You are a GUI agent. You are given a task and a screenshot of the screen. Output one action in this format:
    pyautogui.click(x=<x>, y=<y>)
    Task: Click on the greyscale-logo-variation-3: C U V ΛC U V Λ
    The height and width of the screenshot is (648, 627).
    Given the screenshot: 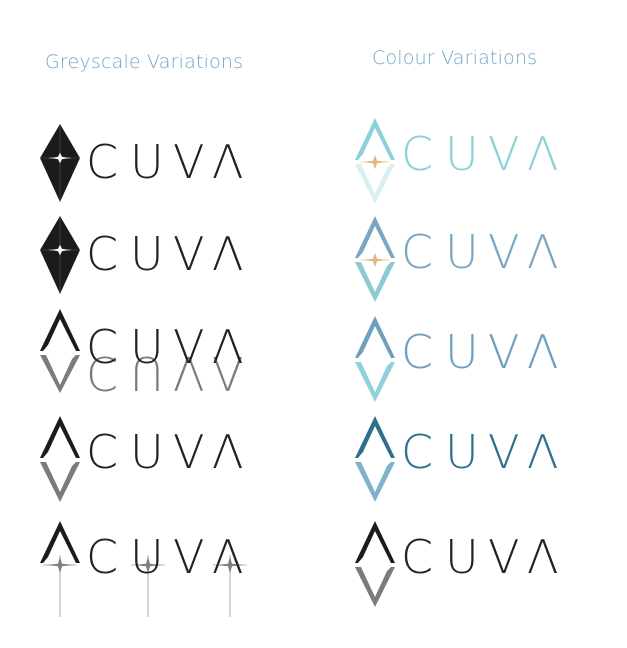 What is the action you would take?
    pyautogui.click(x=141, y=354)
    